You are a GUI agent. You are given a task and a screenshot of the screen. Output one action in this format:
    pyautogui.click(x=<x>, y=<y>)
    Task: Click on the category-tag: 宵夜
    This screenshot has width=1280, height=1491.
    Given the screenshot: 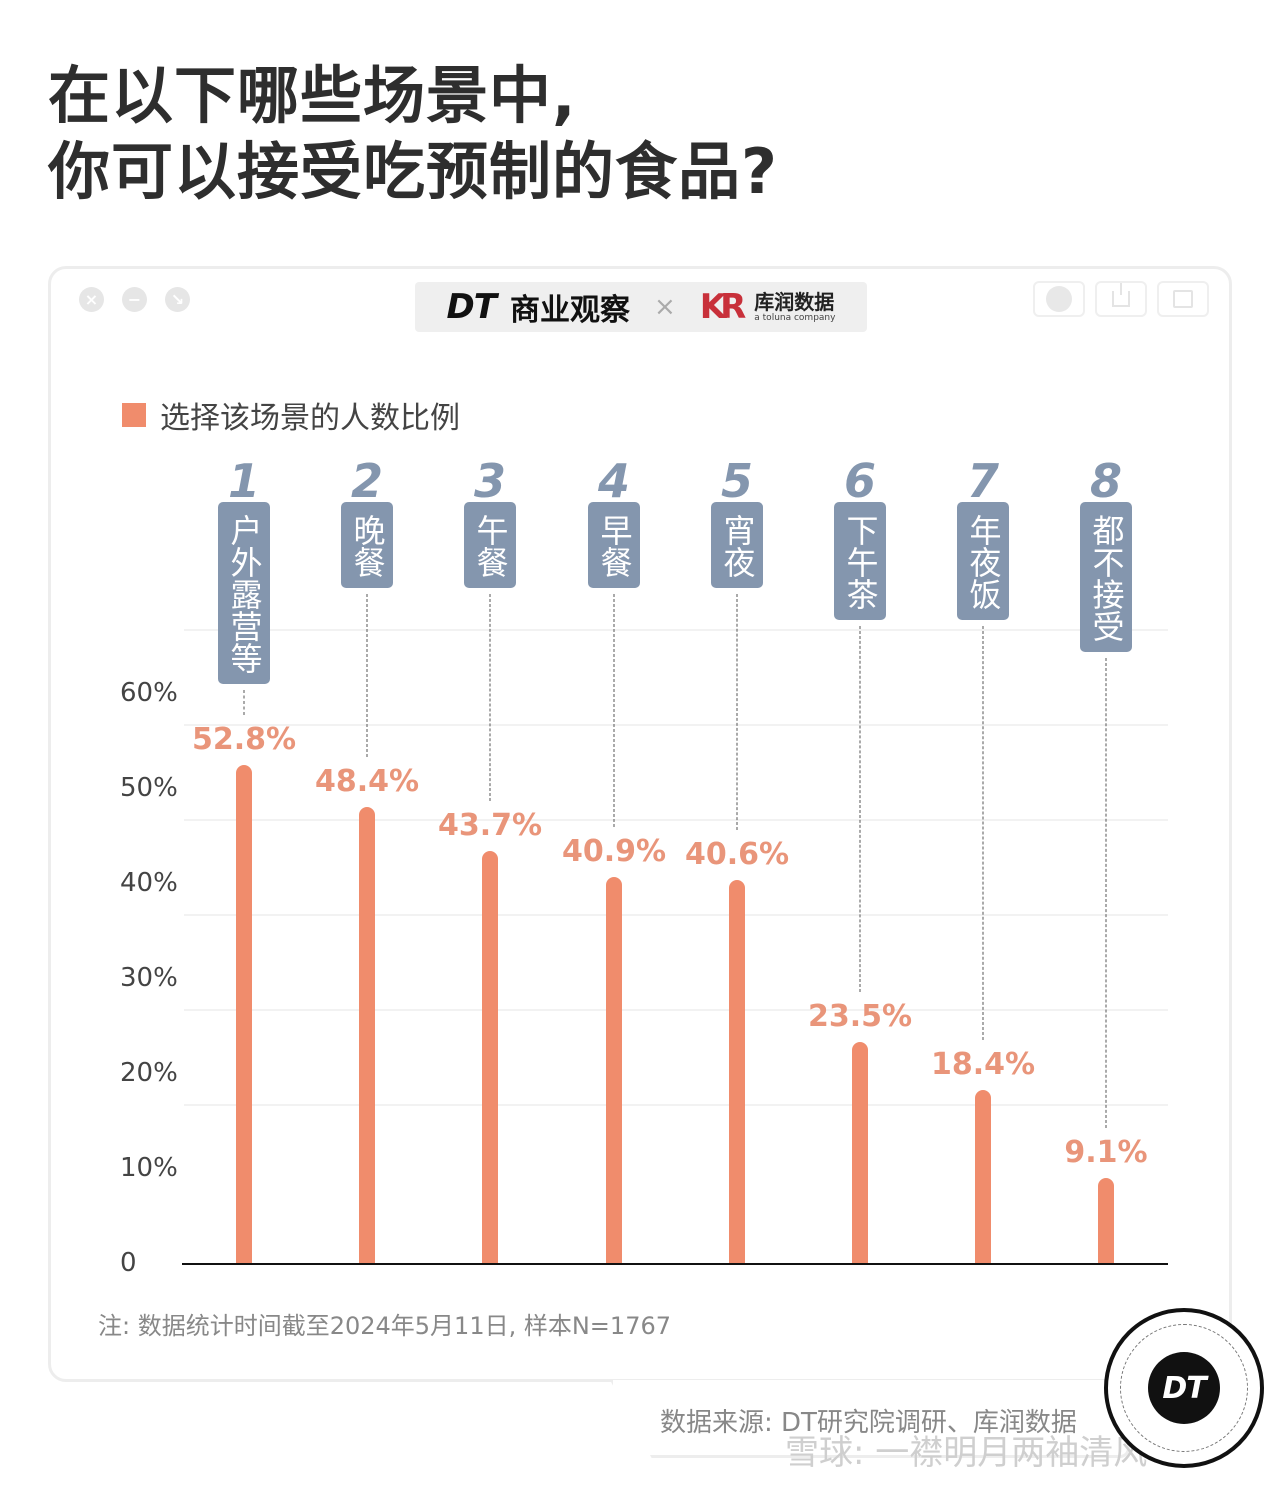 What is the action you would take?
    pyautogui.click(x=737, y=545)
    